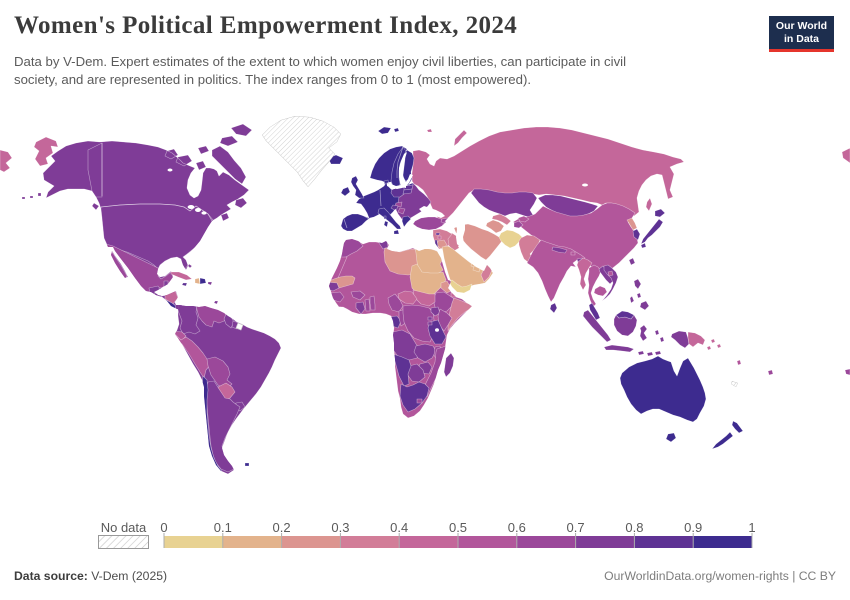  What do you see at coordinates (739, 362) in the screenshot?
I see `country-vanuatu` at bounding box center [739, 362].